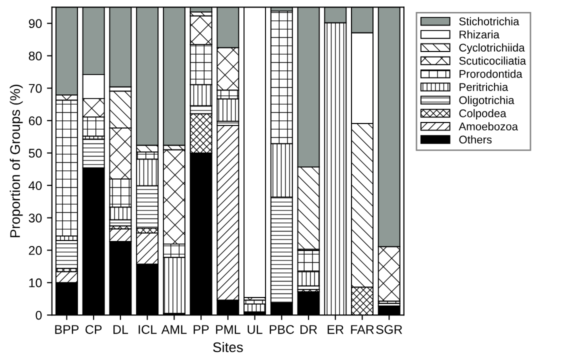 Image resolution: width=577 pixels, height=358 pixels. I want to click on x-tick-label: DL, so click(120, 329).